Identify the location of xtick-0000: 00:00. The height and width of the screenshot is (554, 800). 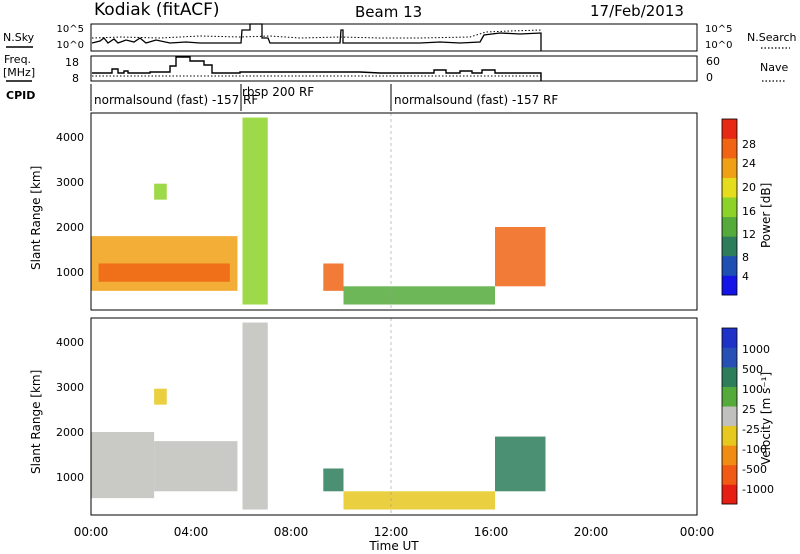
(91, 532).